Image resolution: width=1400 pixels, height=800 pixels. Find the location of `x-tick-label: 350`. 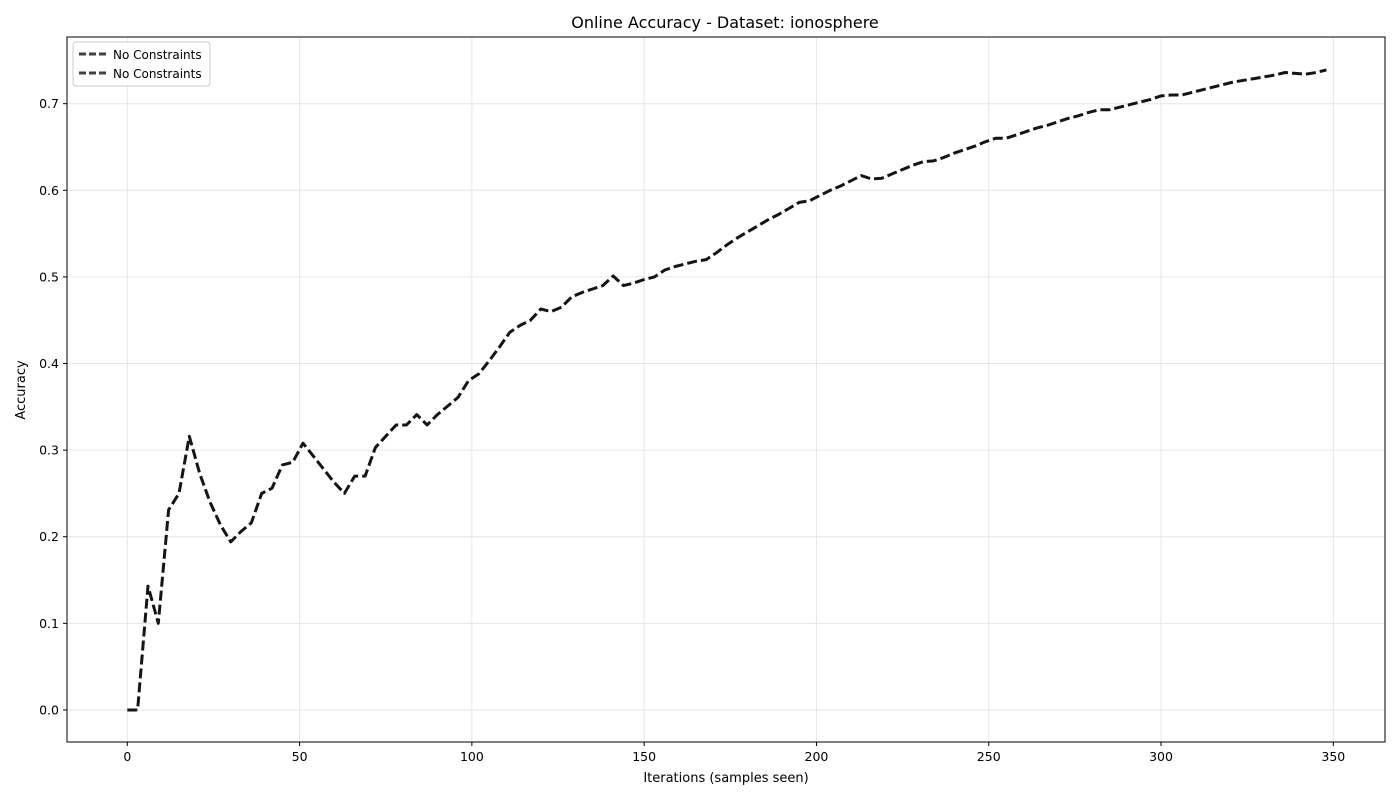

x-tick-label: 350 is located at coordinates (1333, 756).